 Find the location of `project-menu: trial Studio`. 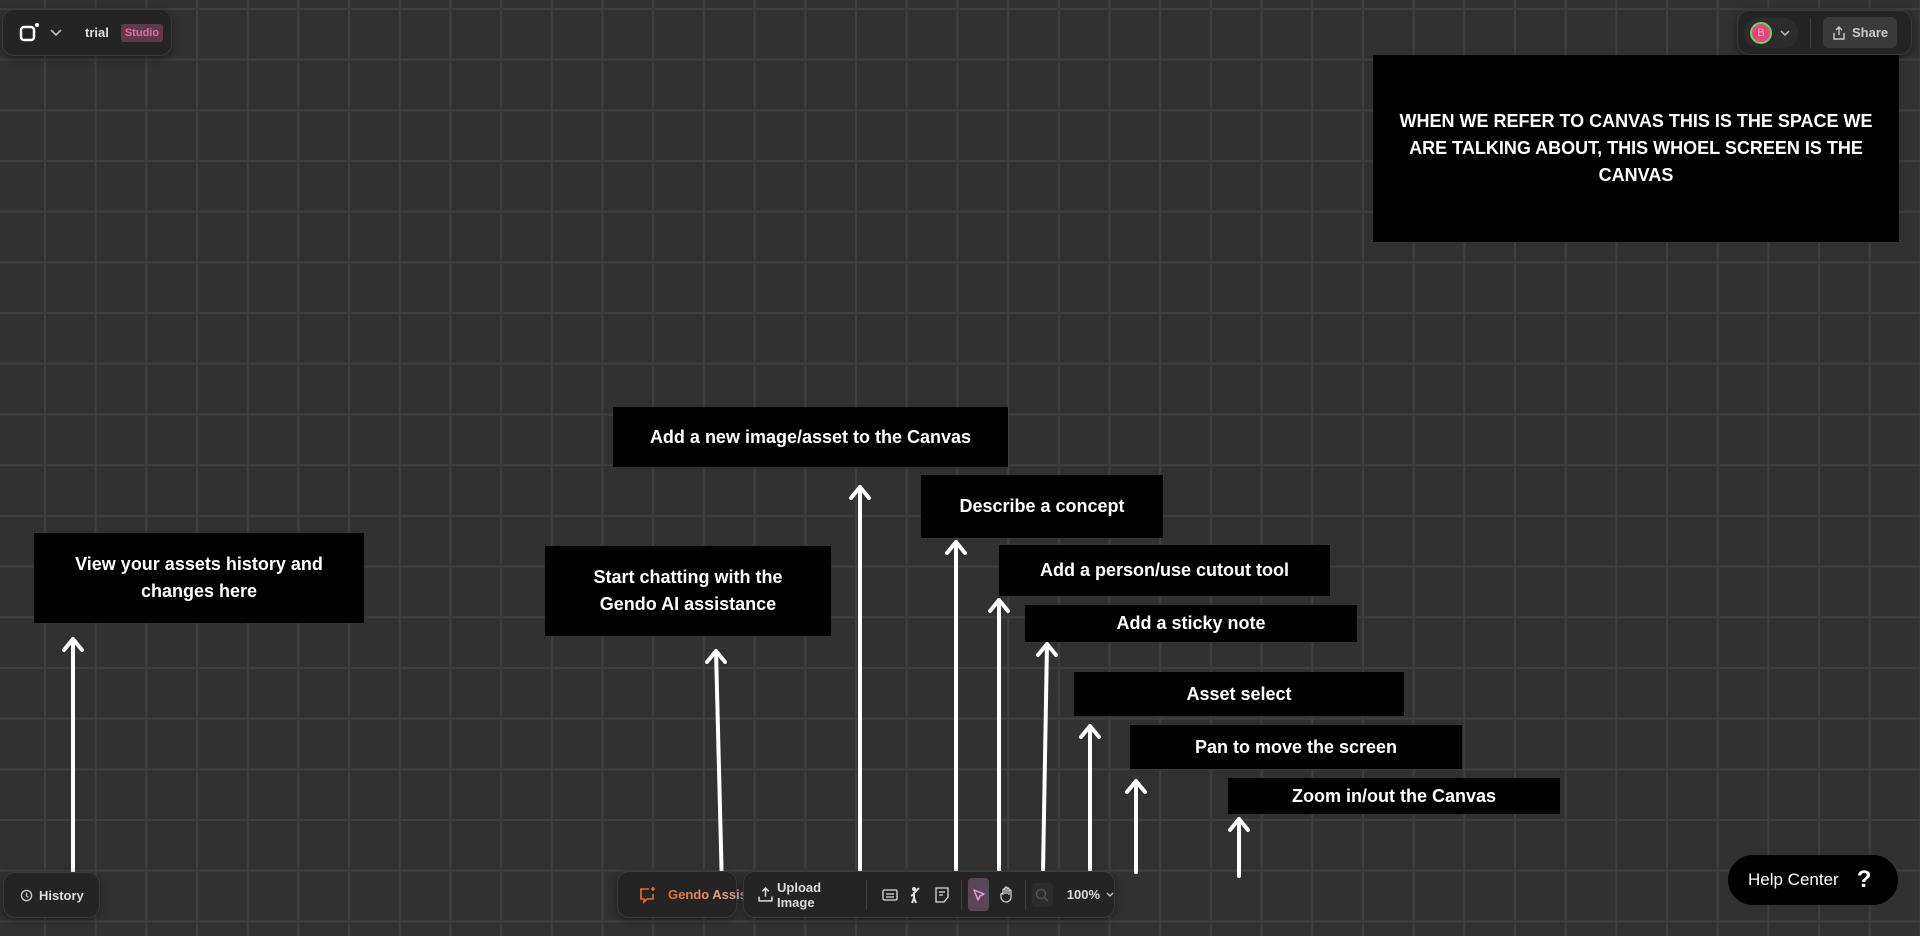

project-menu: trial Studio is located at coordinates (87, 32).